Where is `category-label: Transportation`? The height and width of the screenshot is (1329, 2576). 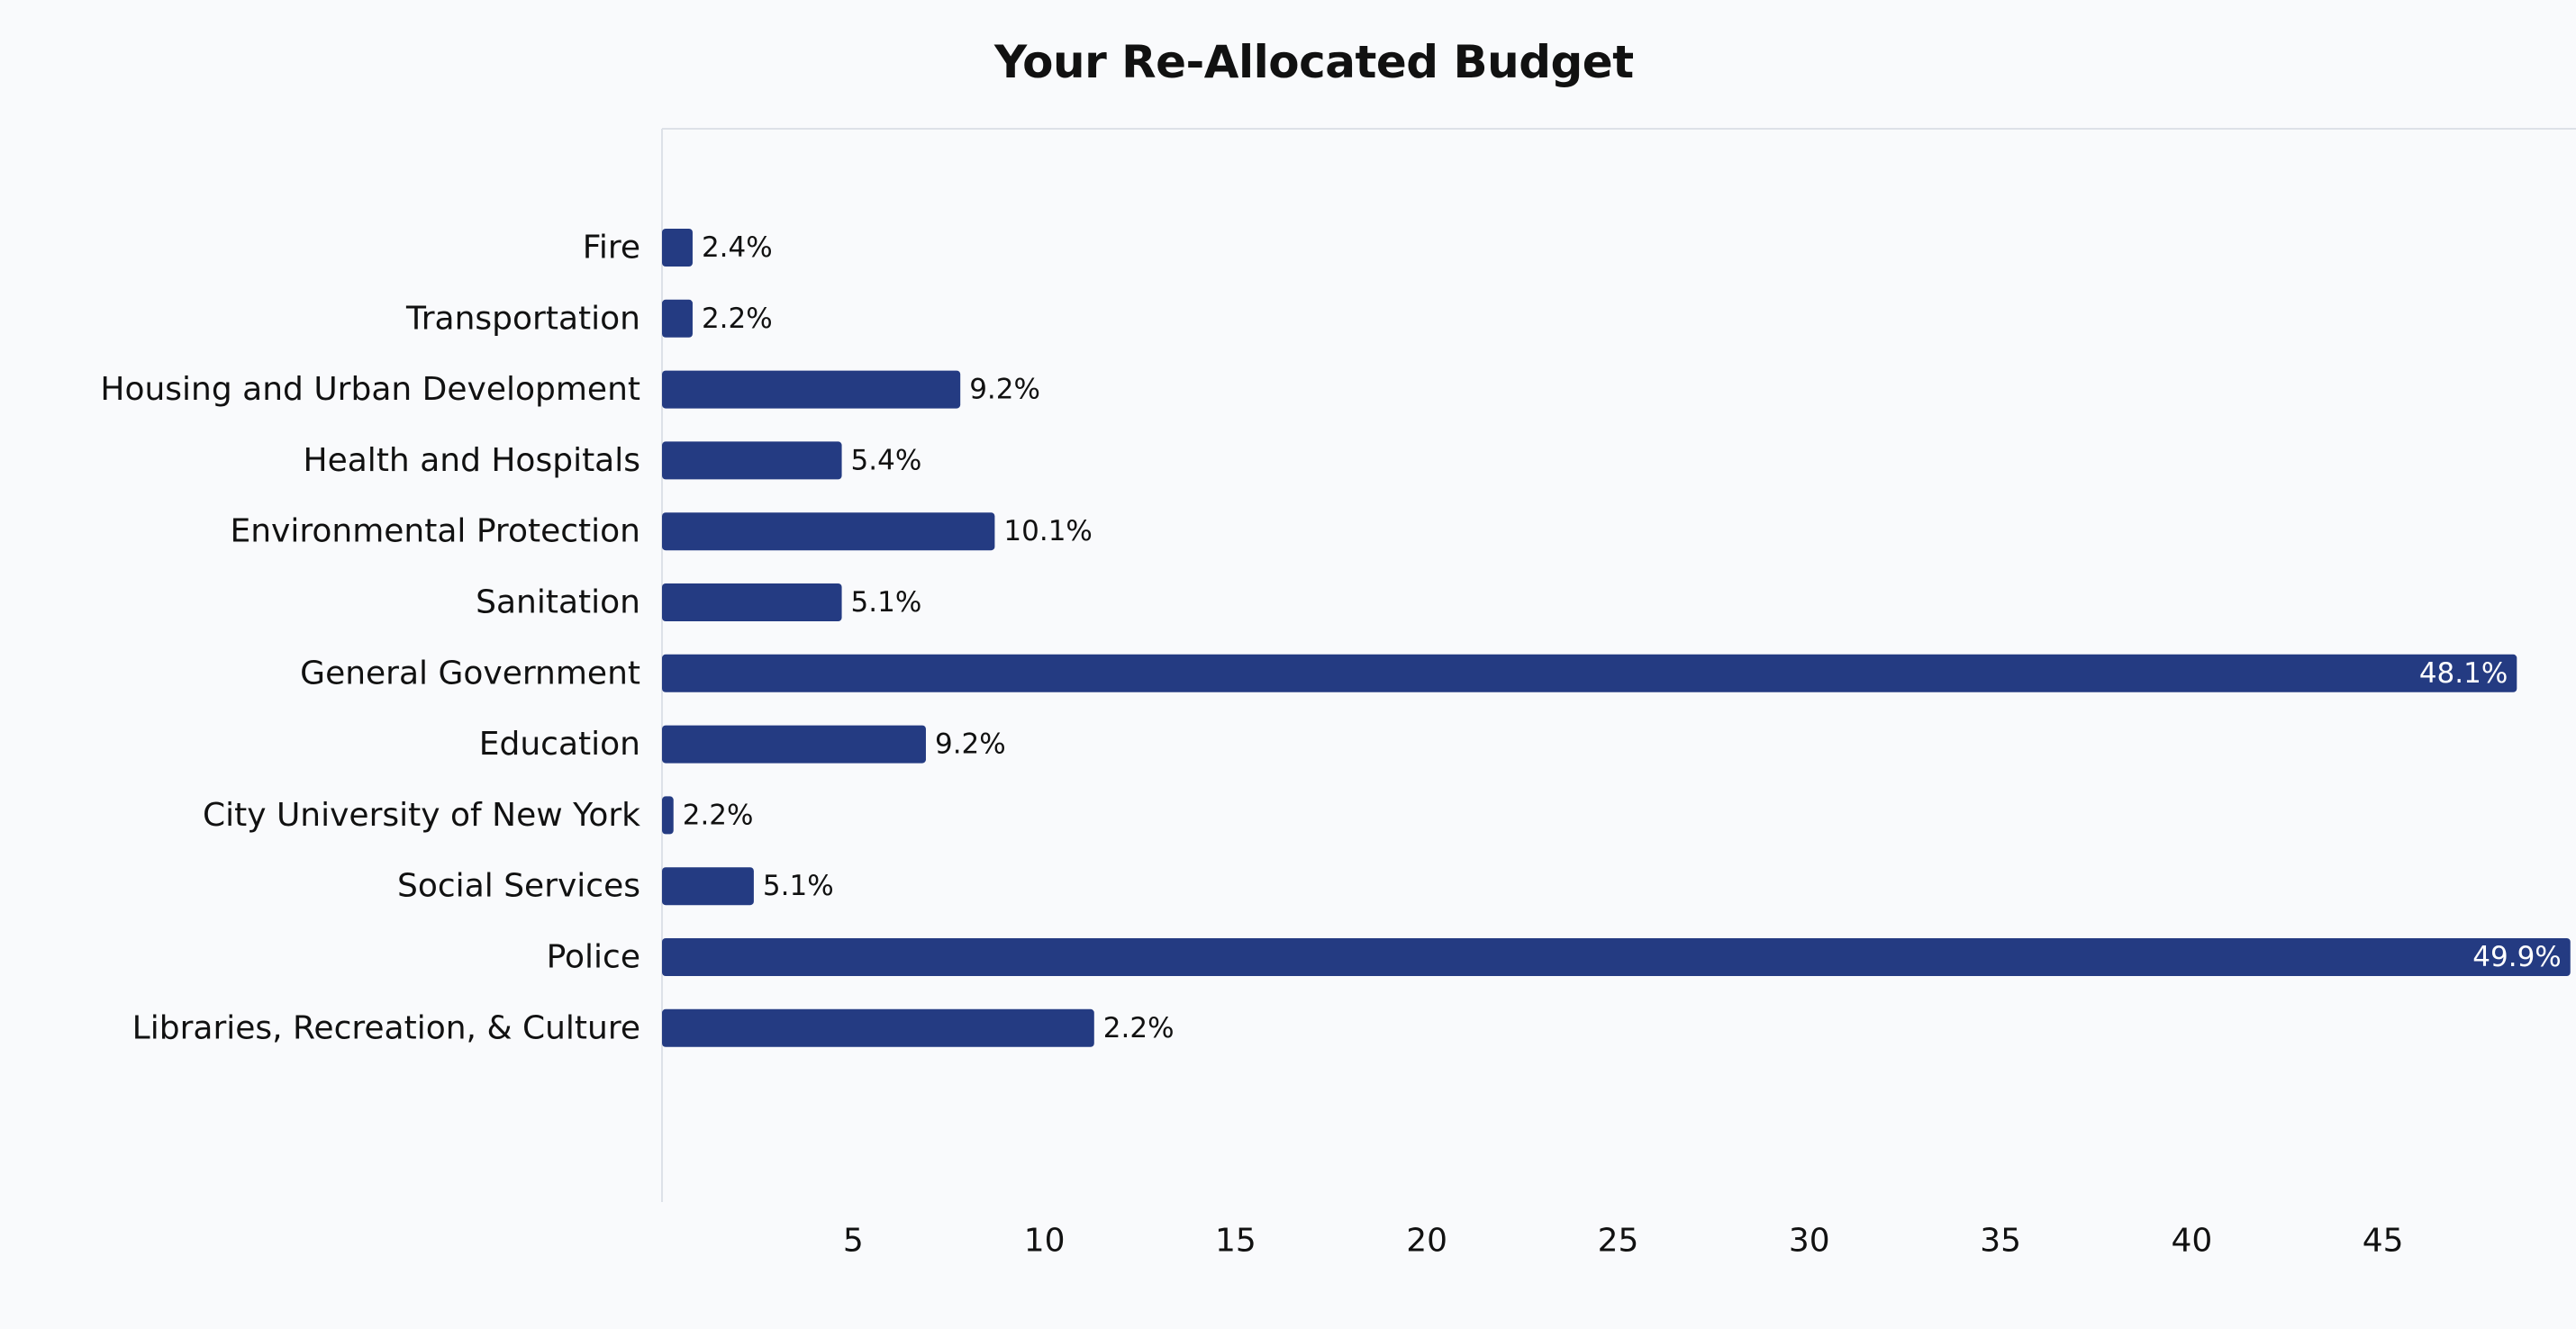 category-label: Transportation is located at coordinates (522, 318).